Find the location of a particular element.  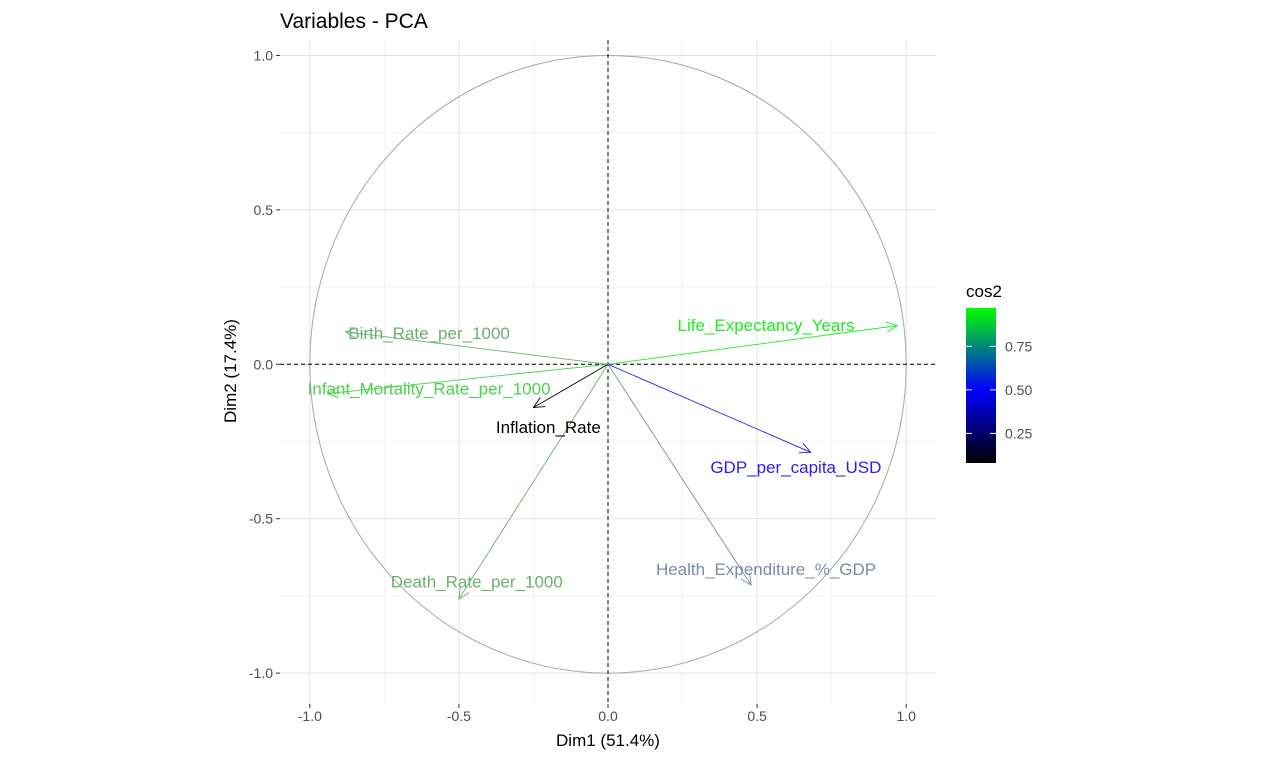

label-birth-rate-per-1000: Birth_Rate_per_1000 is located at coordinates (429, 333).